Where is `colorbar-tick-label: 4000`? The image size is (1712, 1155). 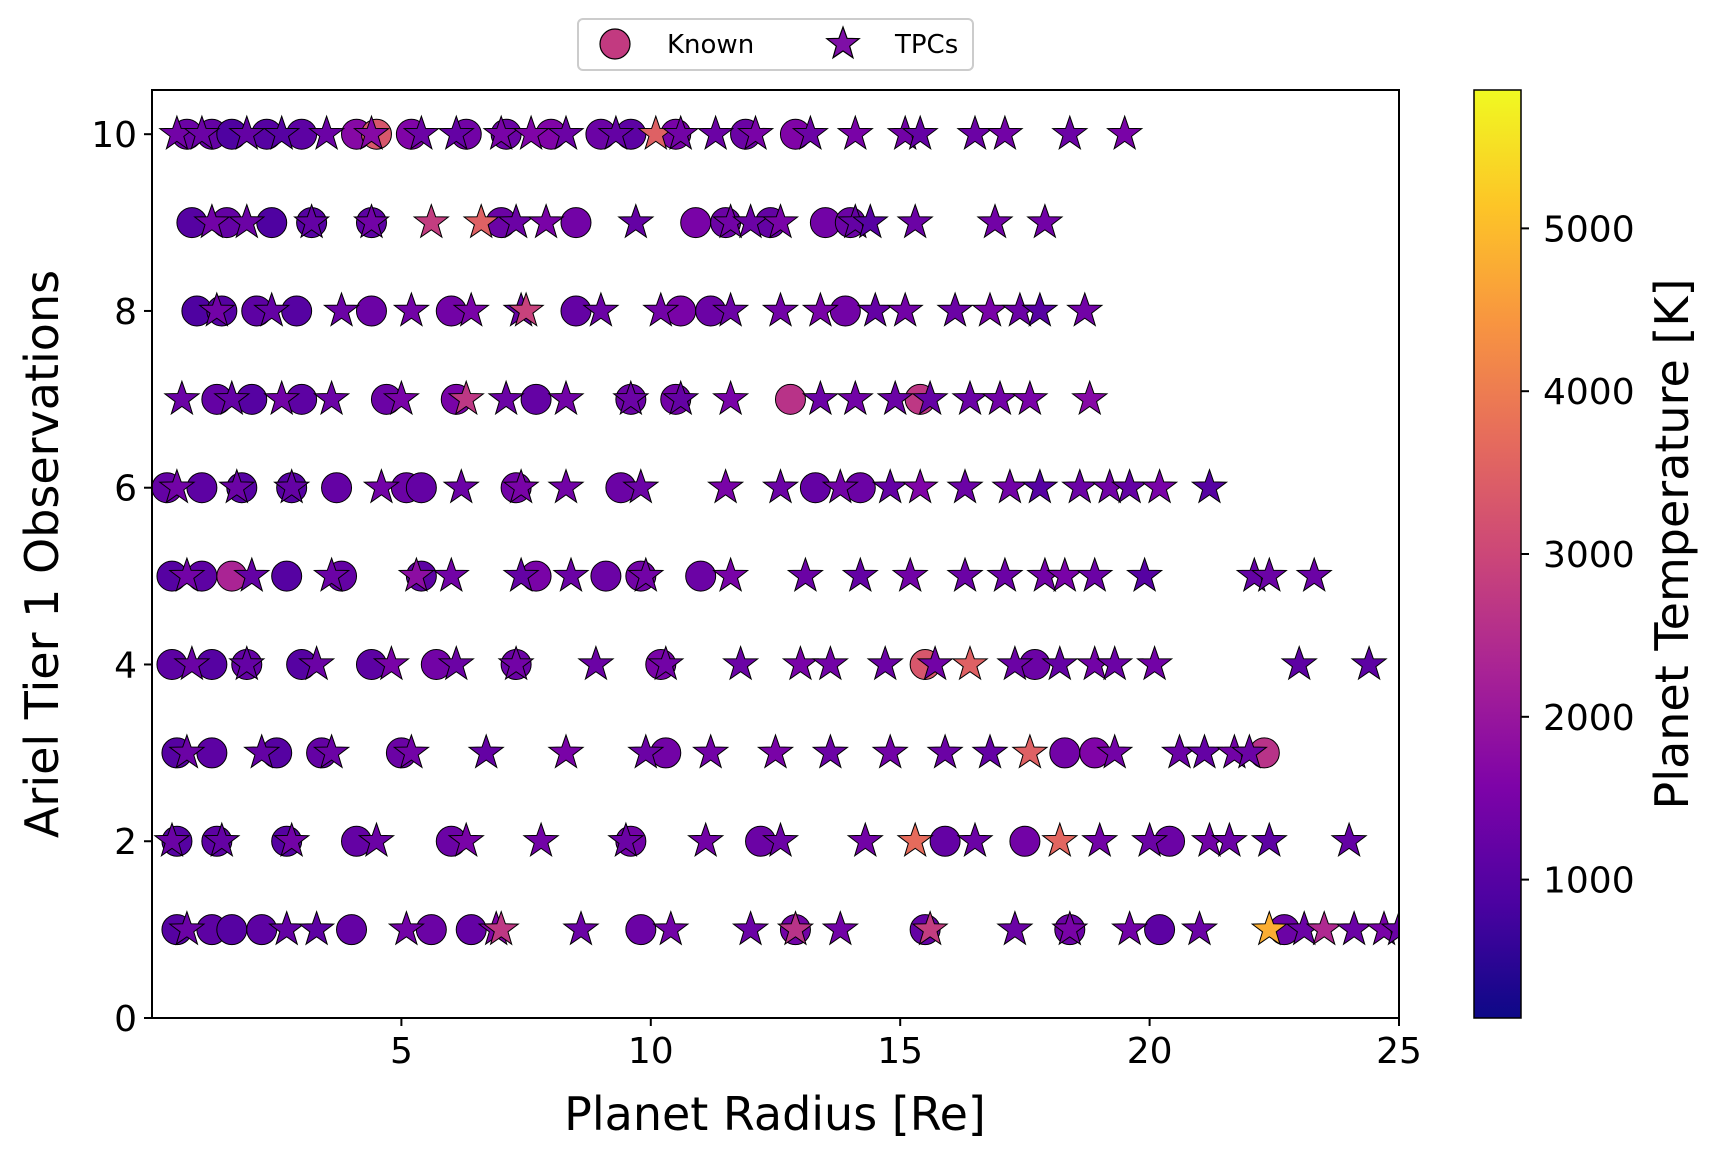
colorbar-tick-label: 4000 is located at coordinates (1589, 392).